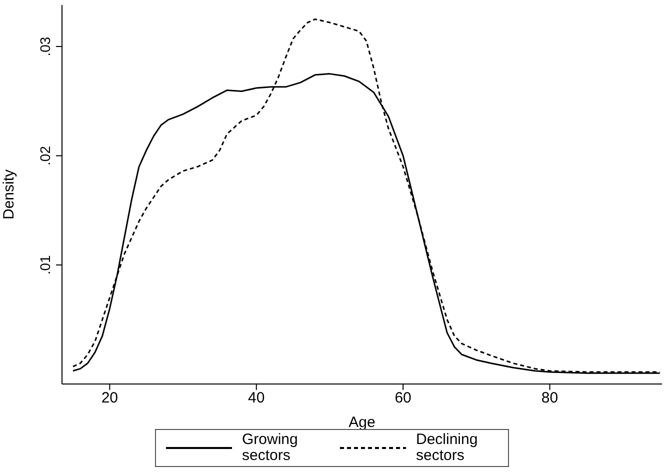  Describe the element at coordinates (45, 156) in the screenshot. I see `y-tick-label: .02` at that location.